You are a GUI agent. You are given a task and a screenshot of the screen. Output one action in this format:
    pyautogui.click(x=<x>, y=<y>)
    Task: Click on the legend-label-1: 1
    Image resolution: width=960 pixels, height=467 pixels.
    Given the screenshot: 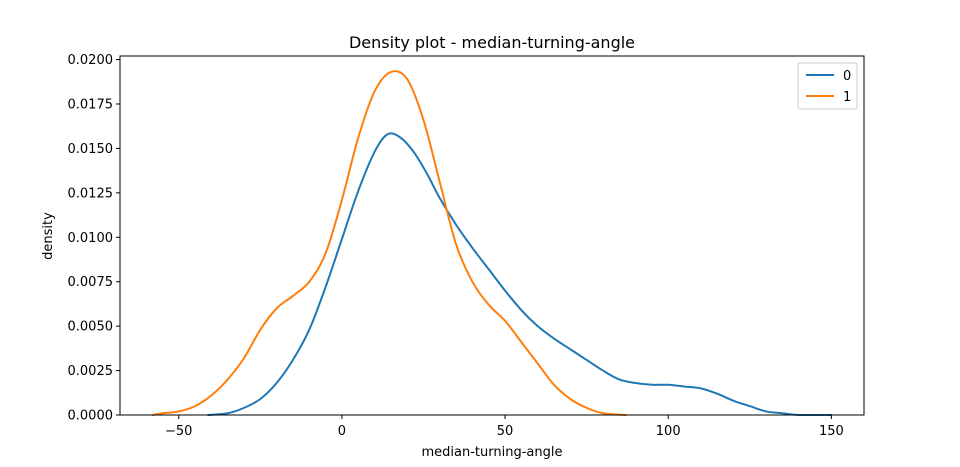 What is the action you would take?
    pyautogui.click(x=847, y=97)
    